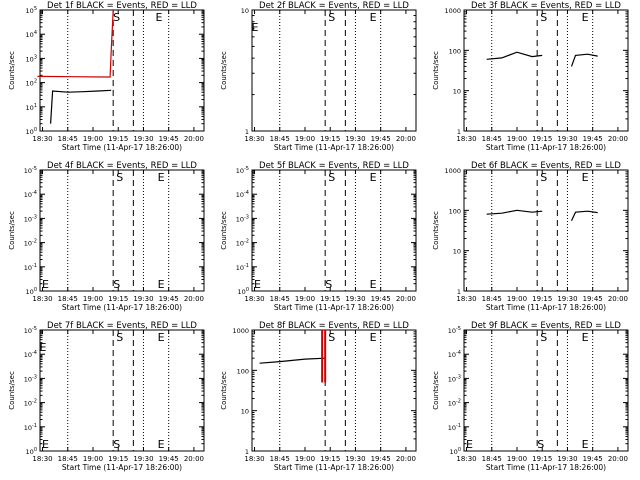 The image size is (640, 480). I want to click on panel-title: Det 4f BLACK = Events, RED = LLD, so click(122, 166).